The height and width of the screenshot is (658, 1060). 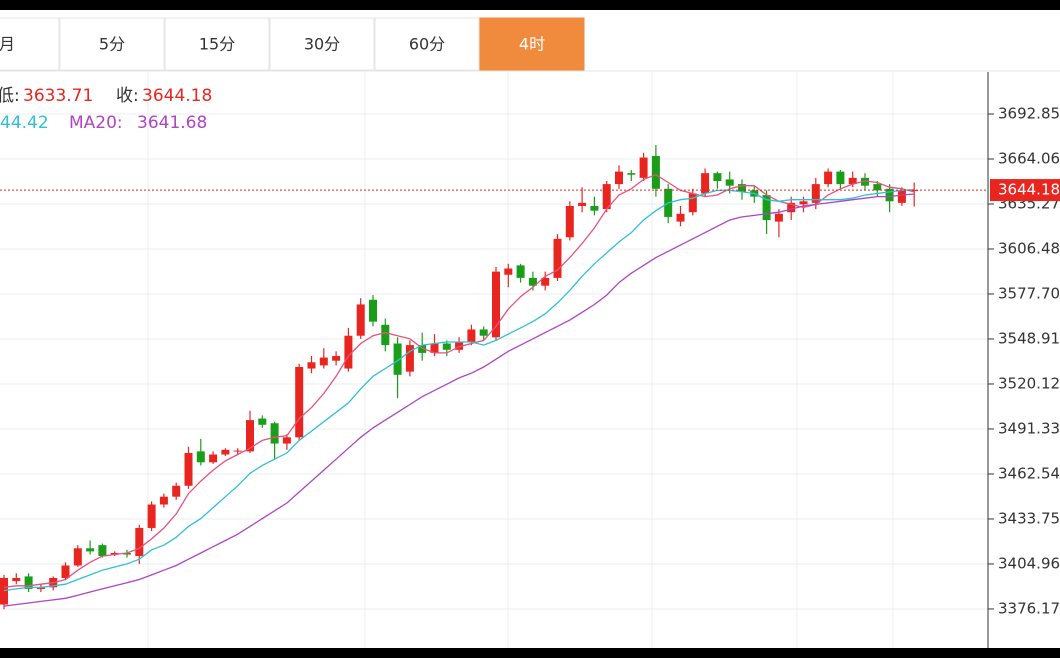 I want to click on tab-label: 5分, so click(x=112, y=44).